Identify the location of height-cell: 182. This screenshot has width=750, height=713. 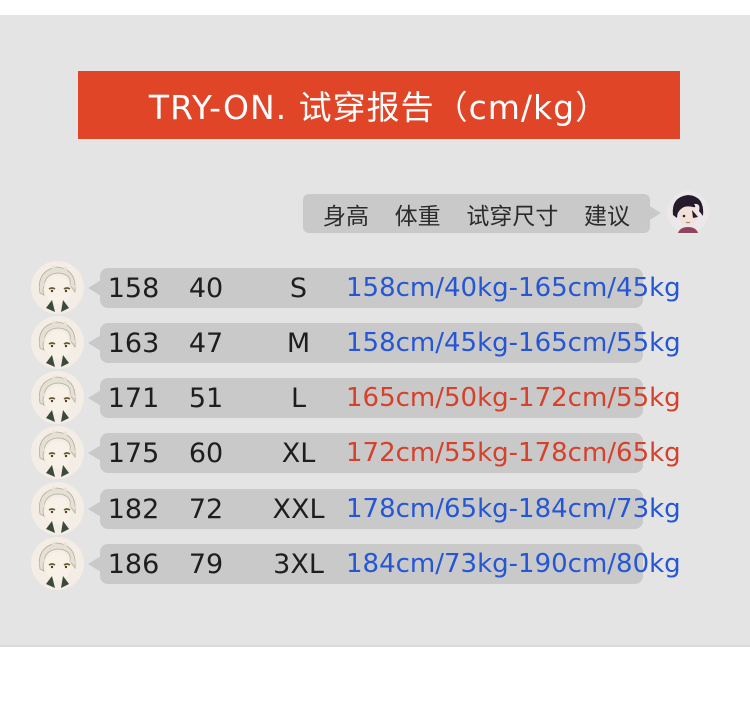
(133, 509).